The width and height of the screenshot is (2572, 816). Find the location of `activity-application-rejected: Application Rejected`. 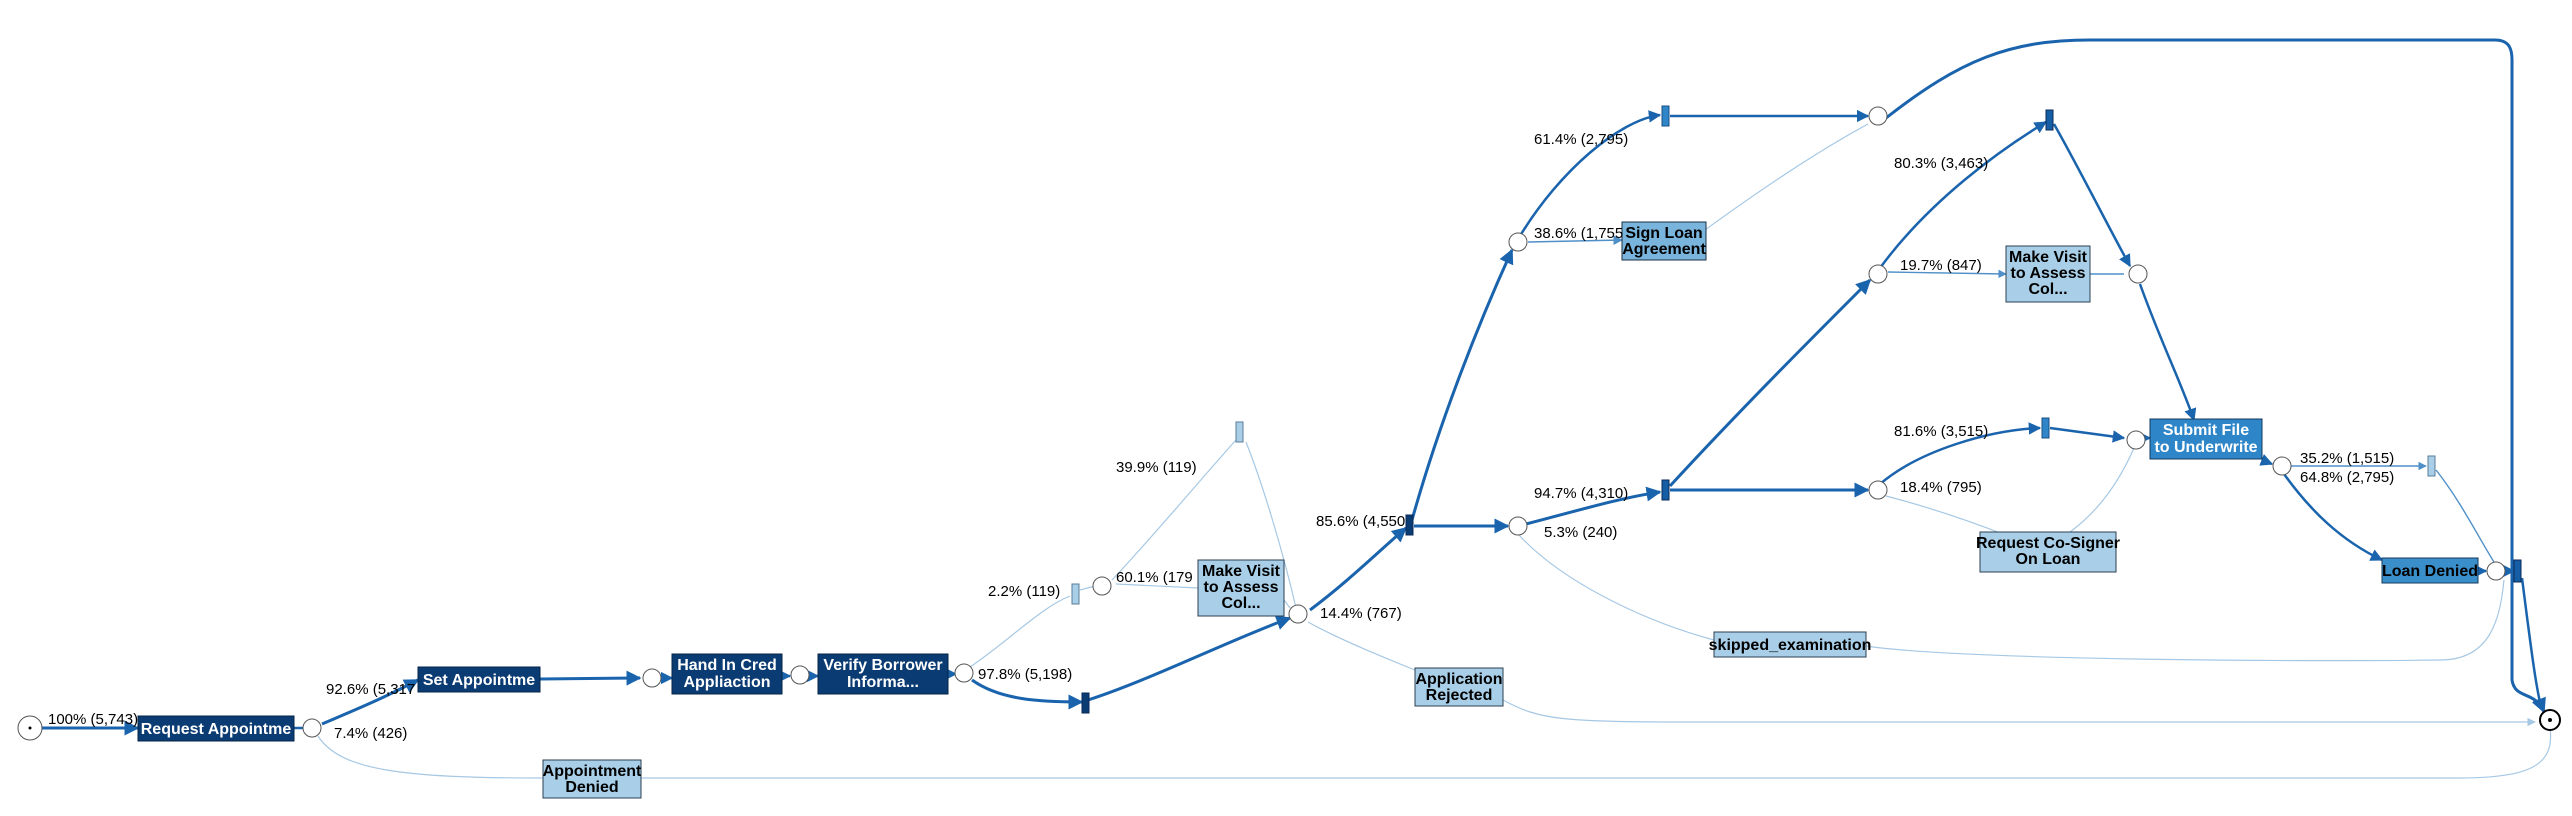

activity-application-rejected: Application Rejected is located at coordinates (1459, 687).